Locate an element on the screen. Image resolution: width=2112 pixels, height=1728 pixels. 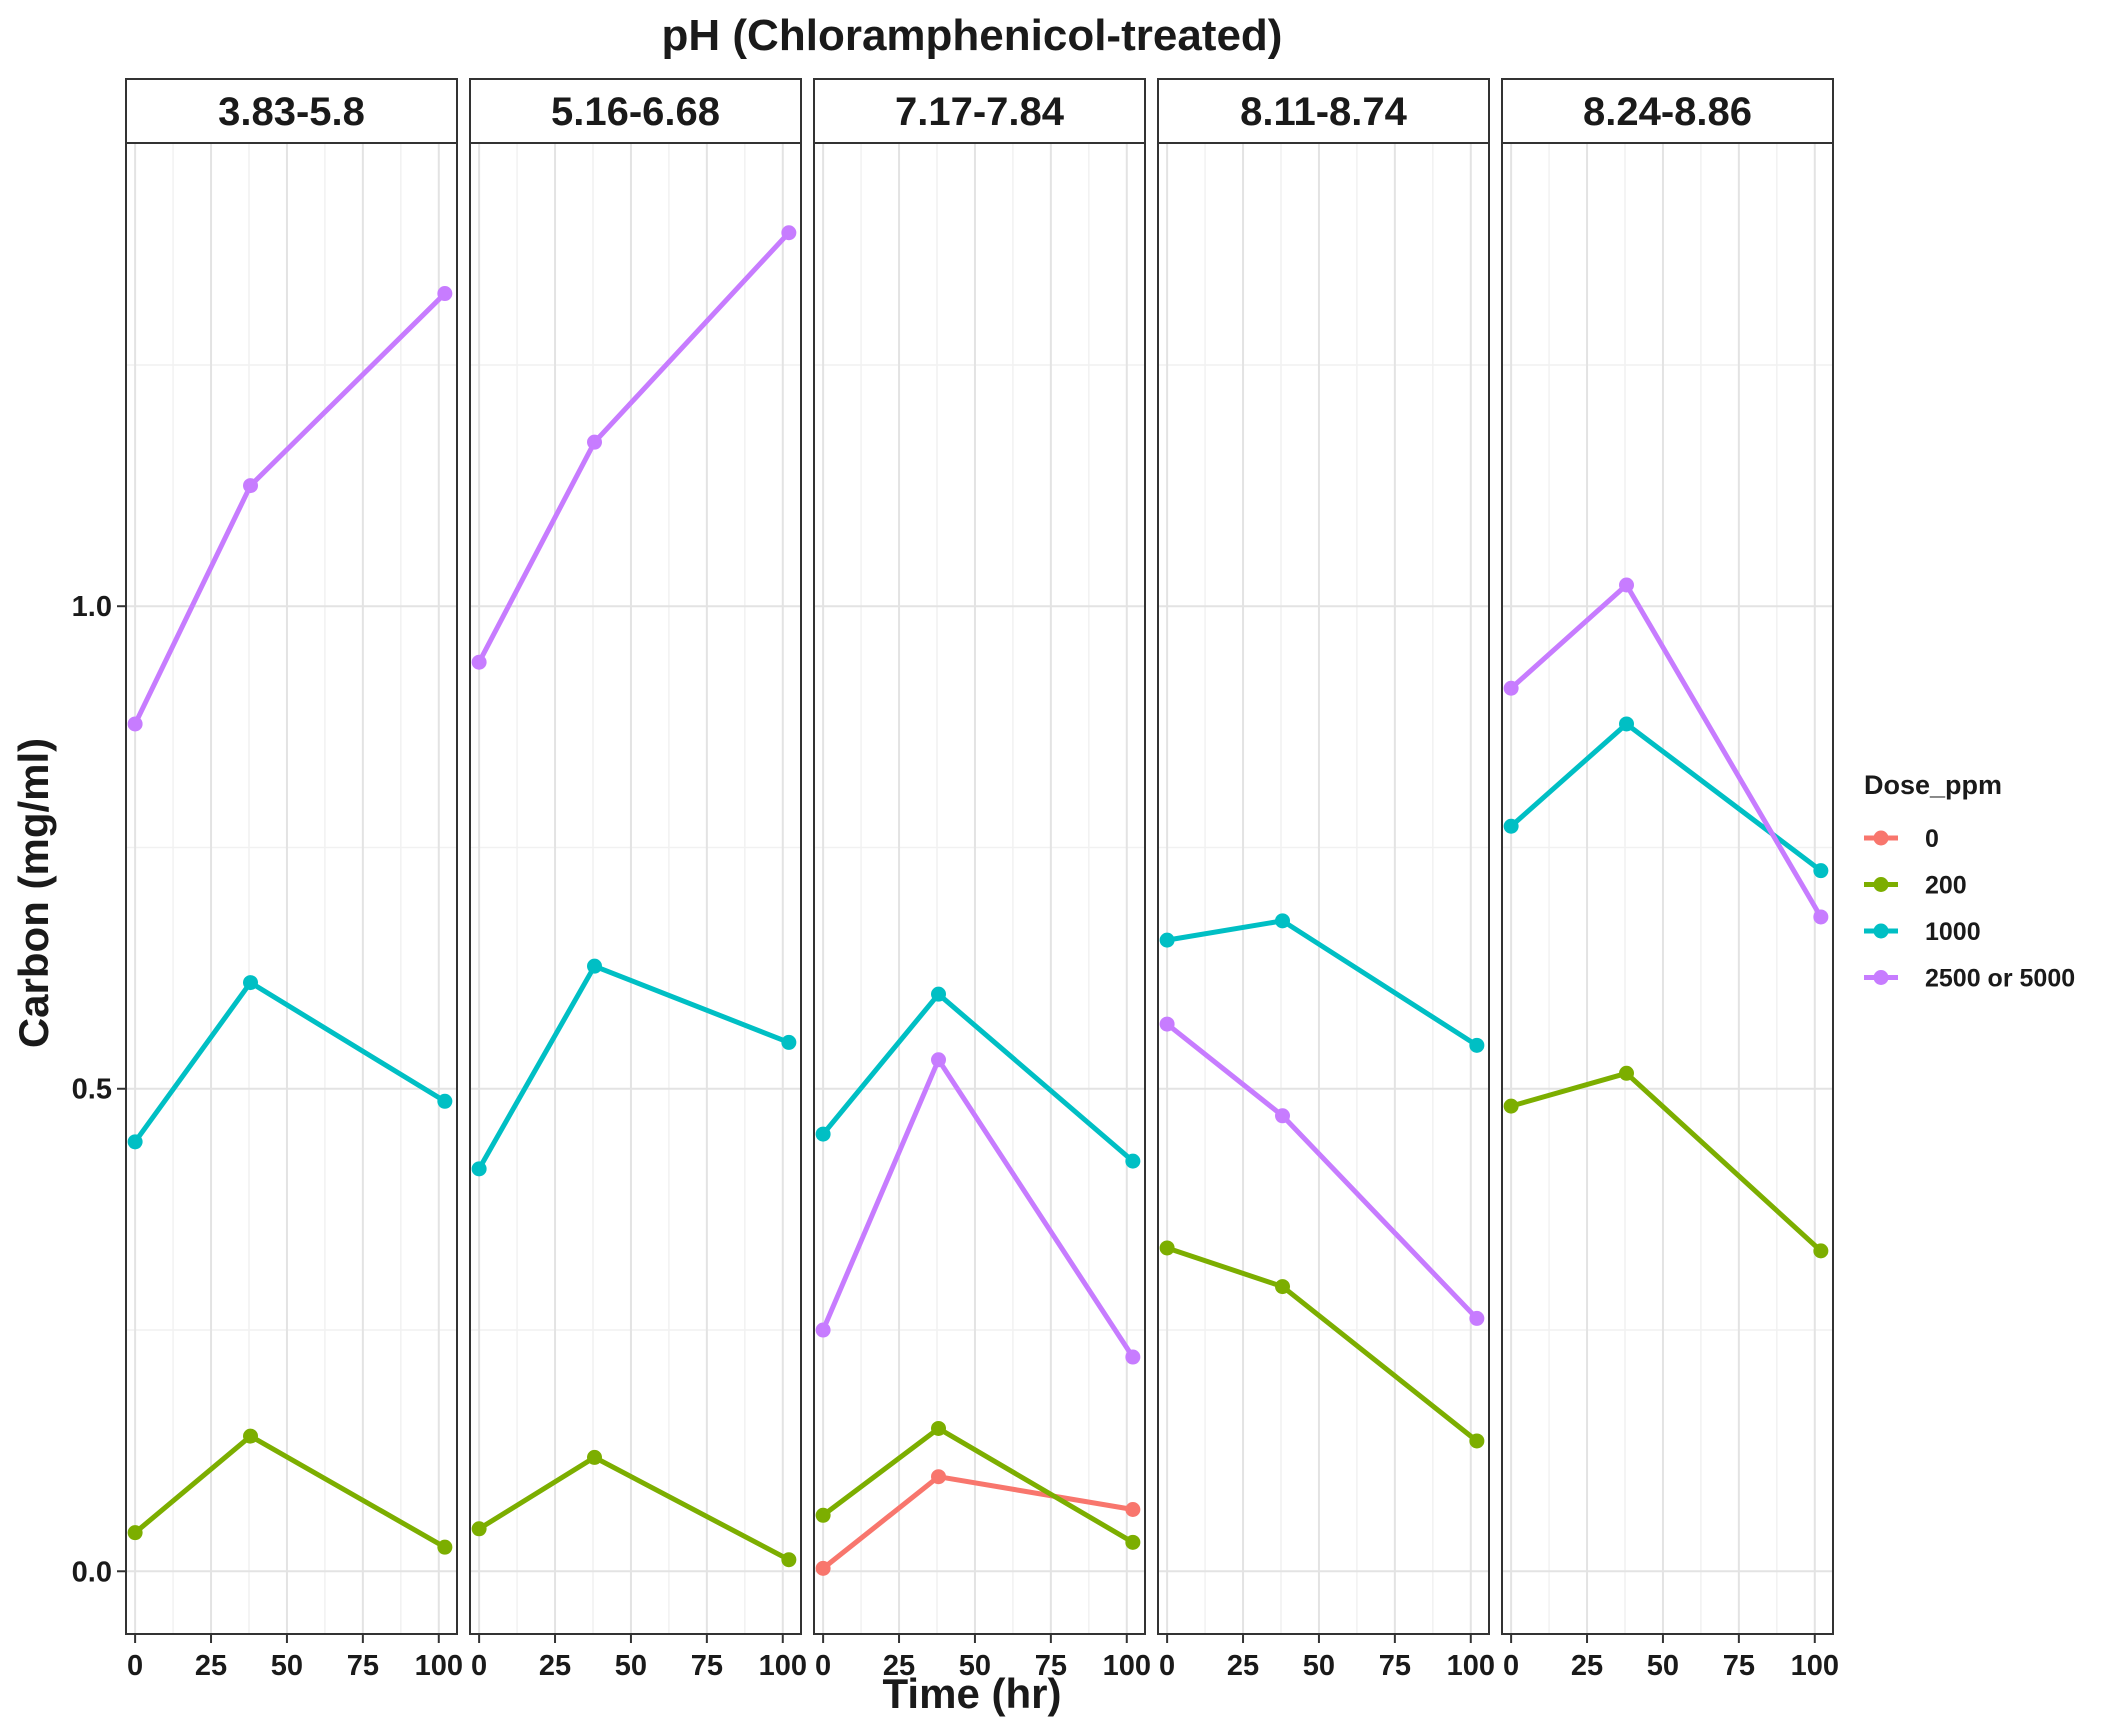
legend-item-200: 200 is located at coordinates (1915, 886).